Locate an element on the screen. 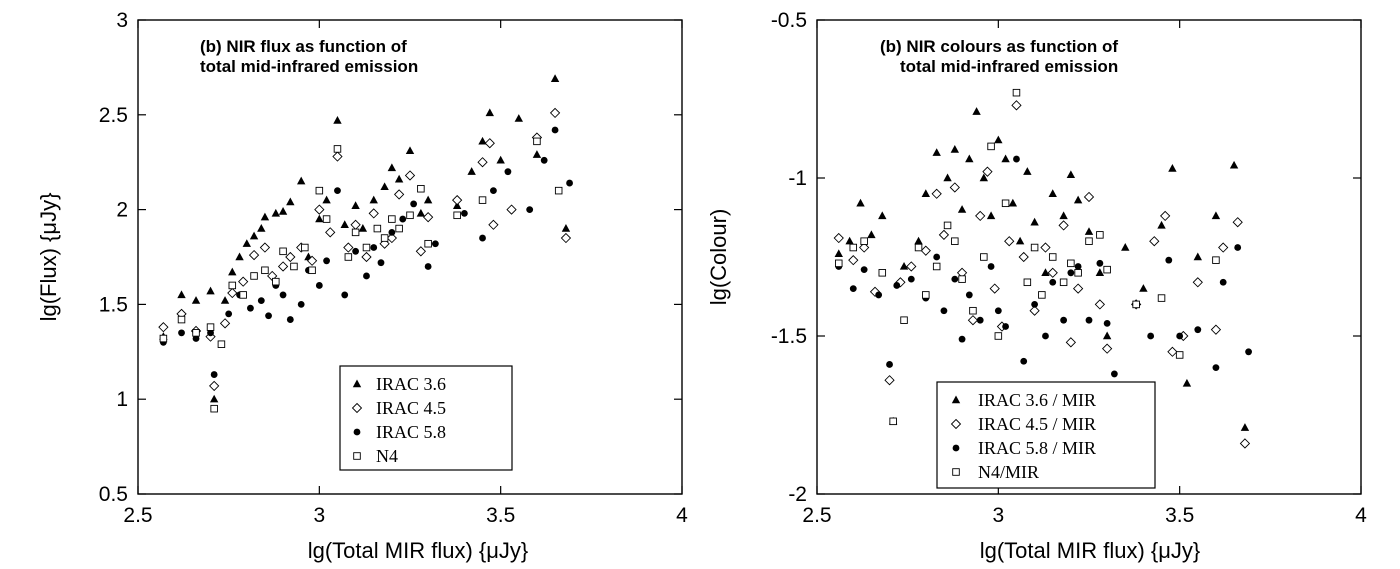 This screenshot has width=1400, height=569. right-legend-label-3: IRAC 5.8 / MIR is located at coordinates (1037, 448).